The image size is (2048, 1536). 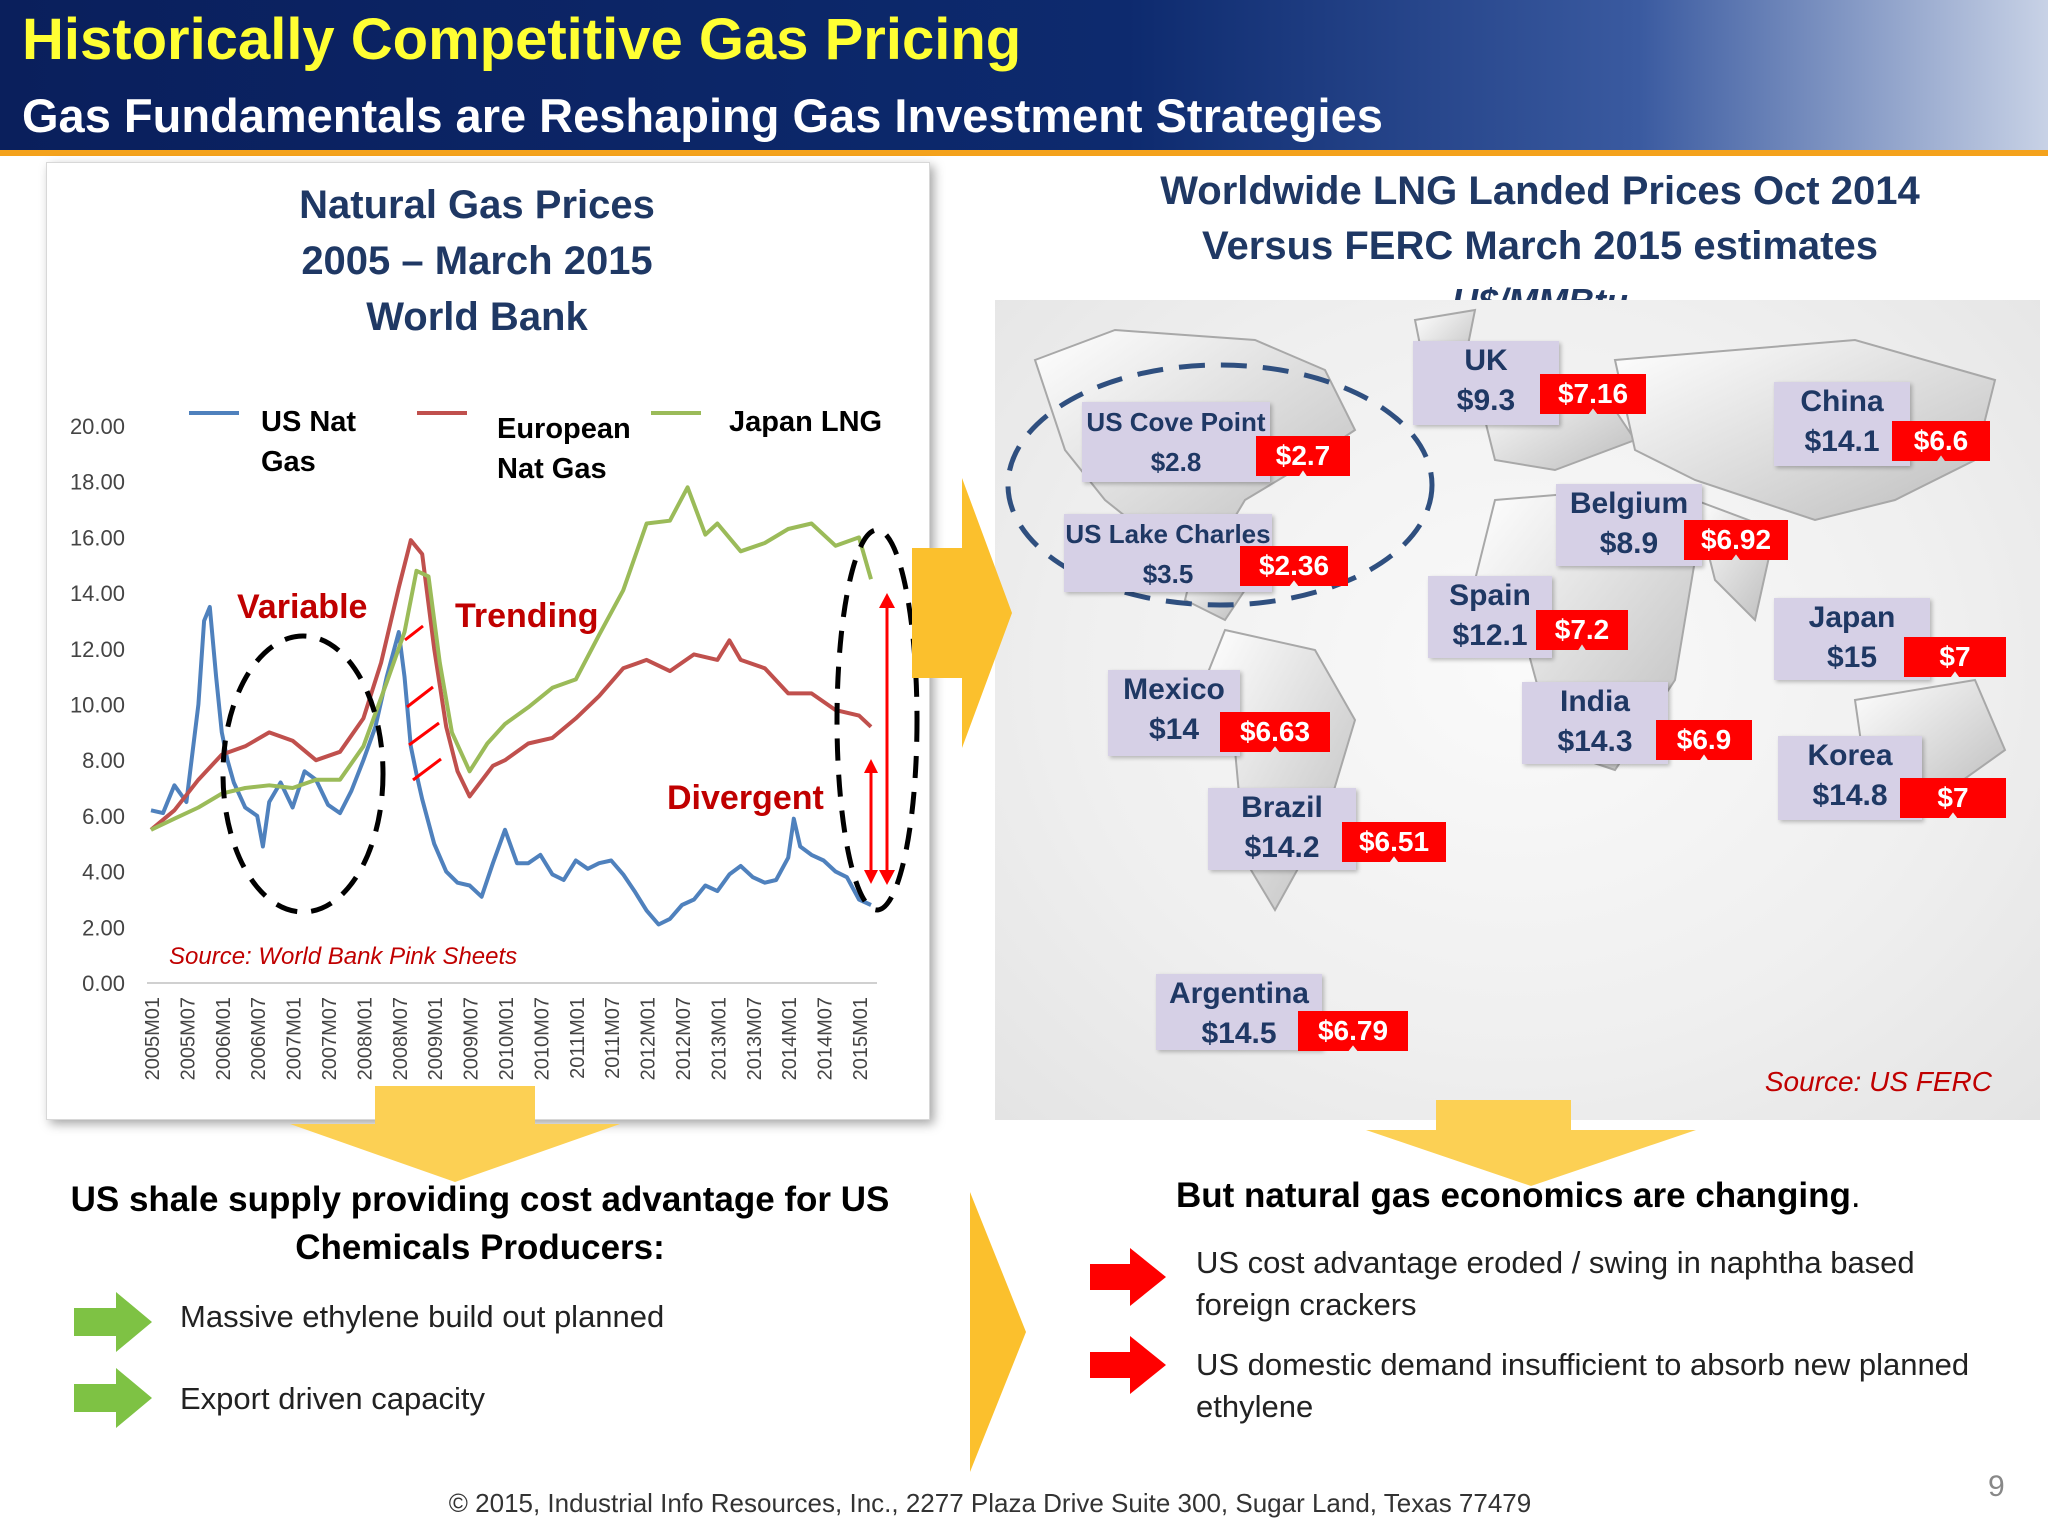 What do you see at coordinates (103, 872) in the screenshot?
I see `y-tick-label: 4.00` at bounding box center [103, 872].